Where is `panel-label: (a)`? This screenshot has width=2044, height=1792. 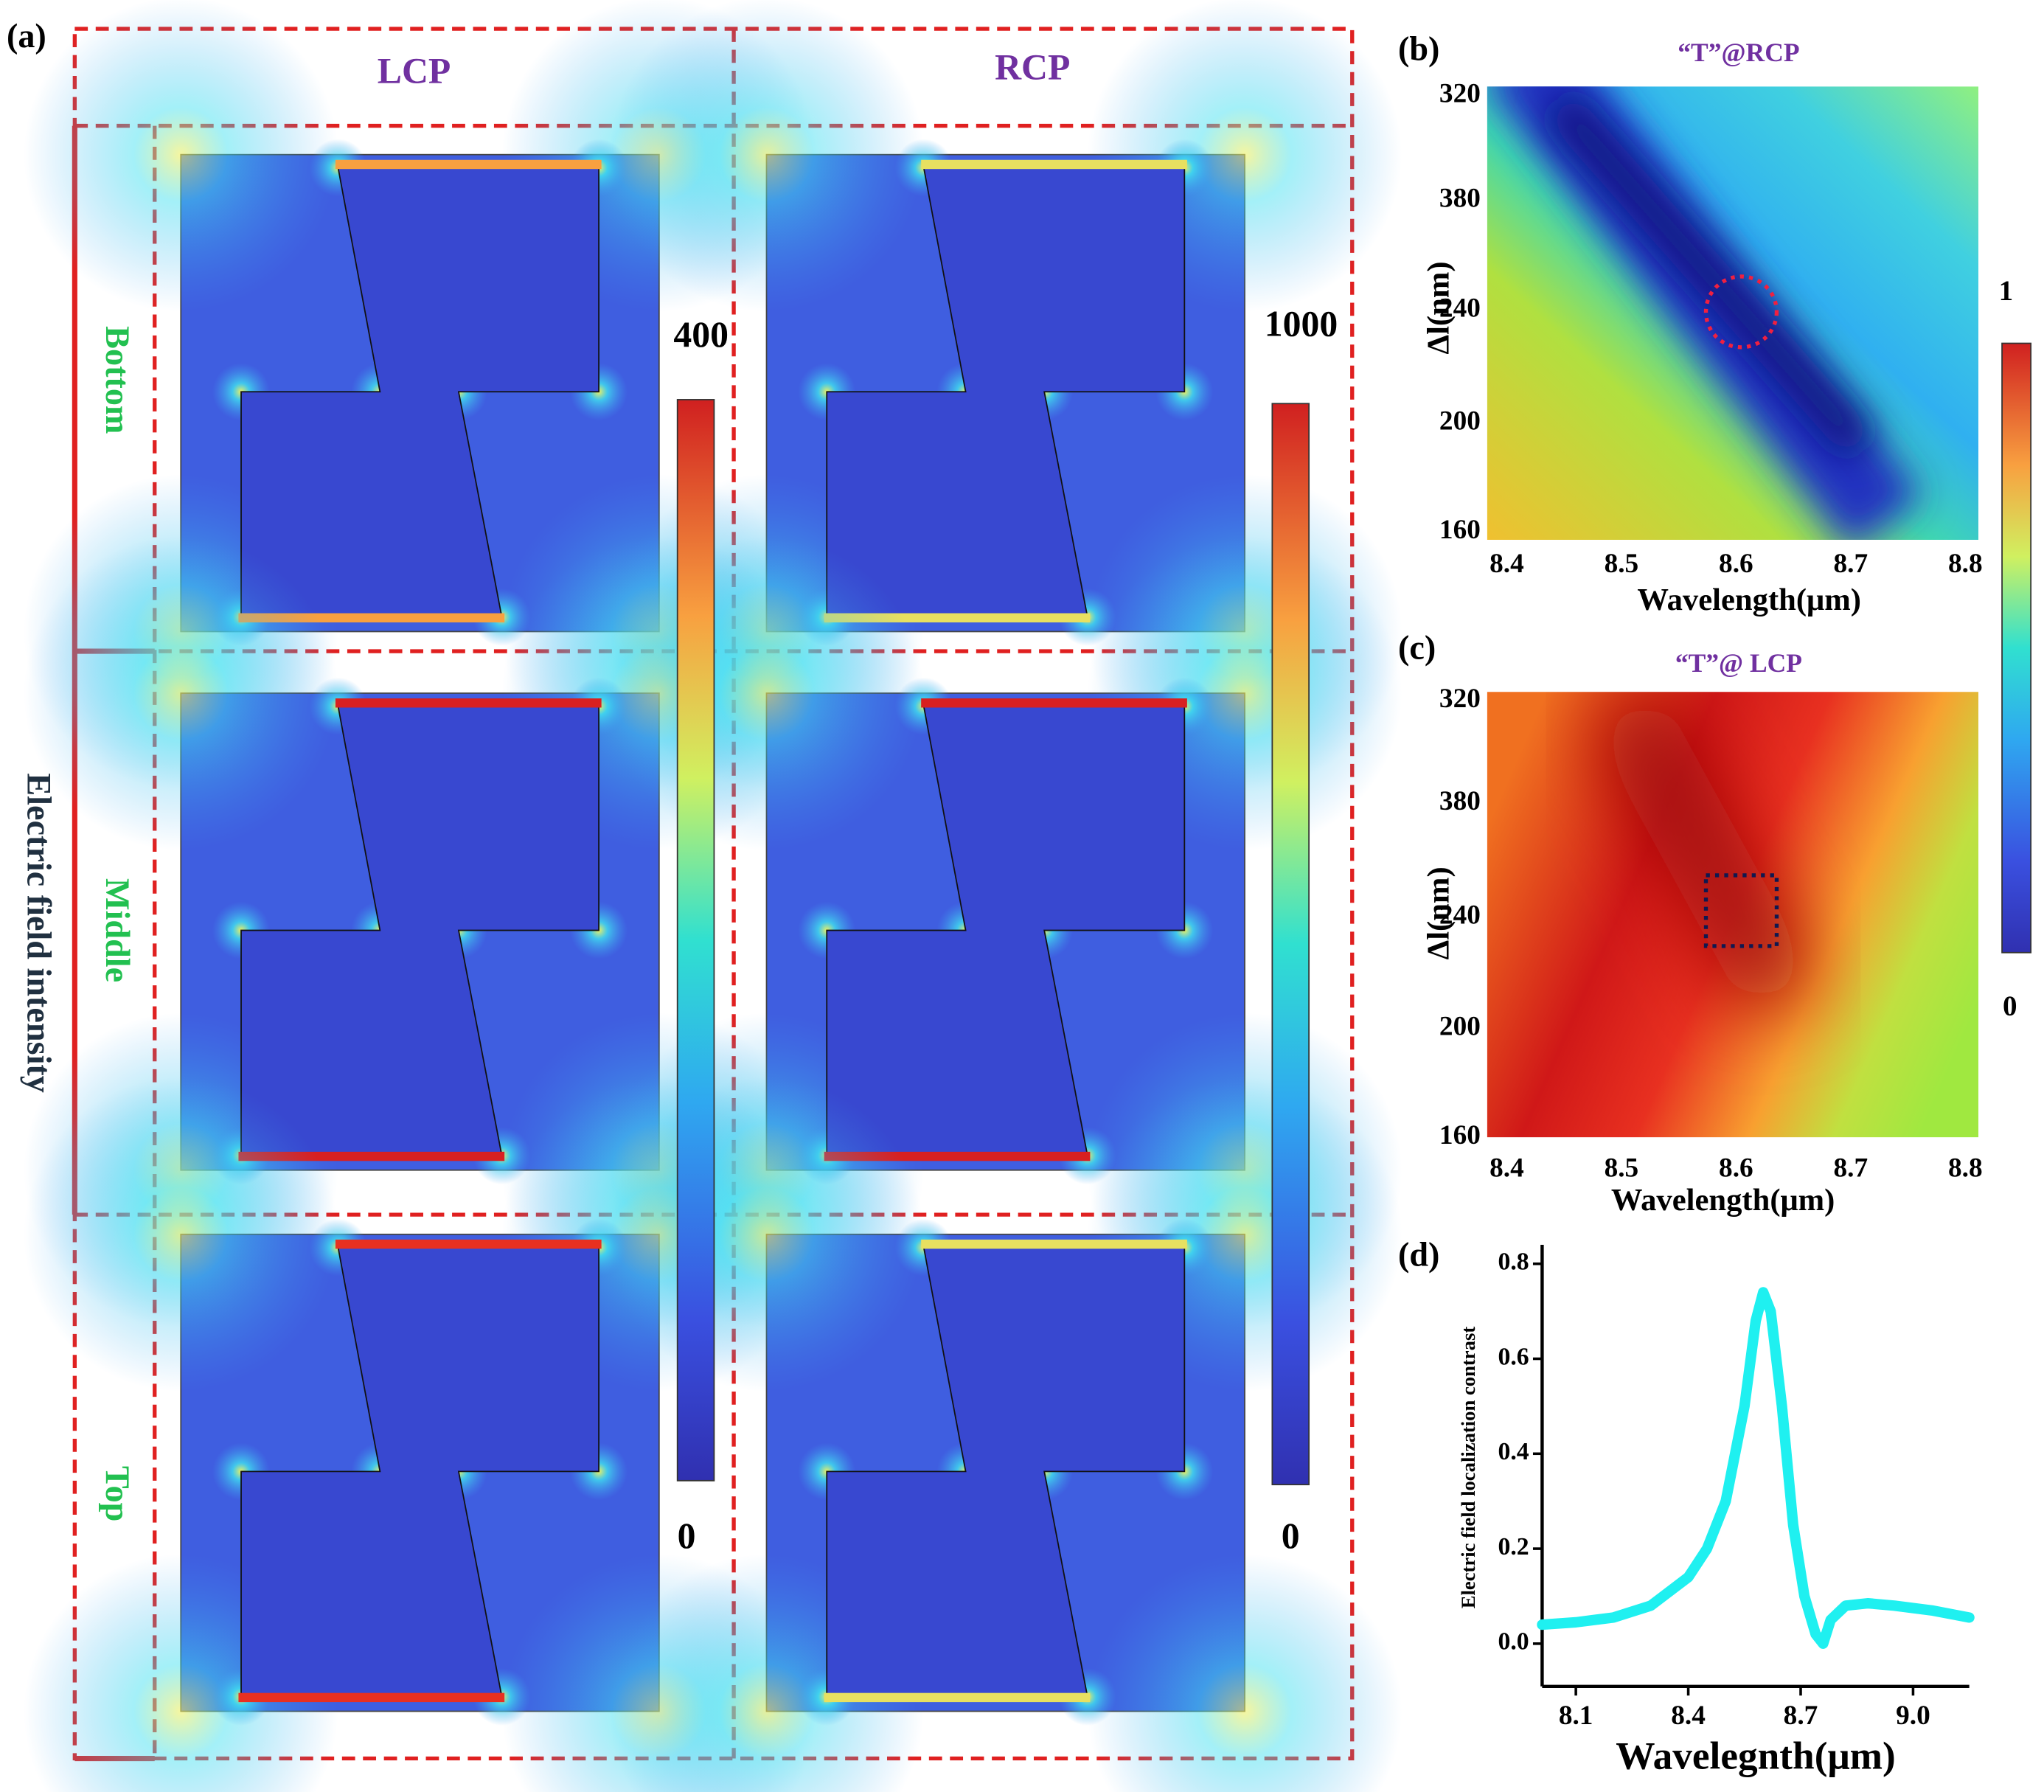 panel-label: (a) is located at coordinates (26, 36).